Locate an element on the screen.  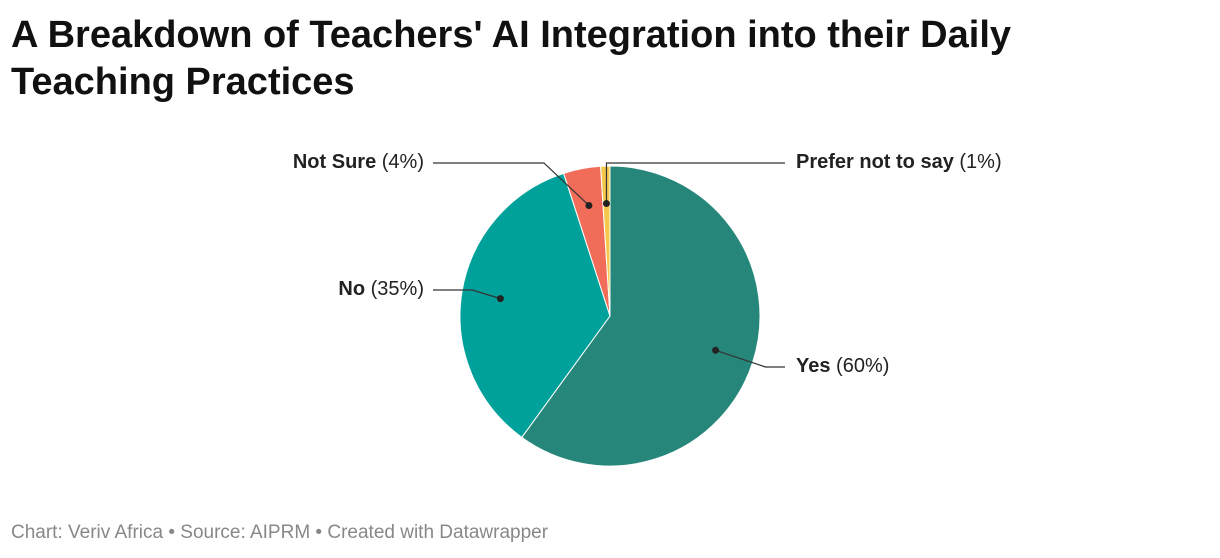
slice-value-label: (4%) is located at coordinates (403, 162).